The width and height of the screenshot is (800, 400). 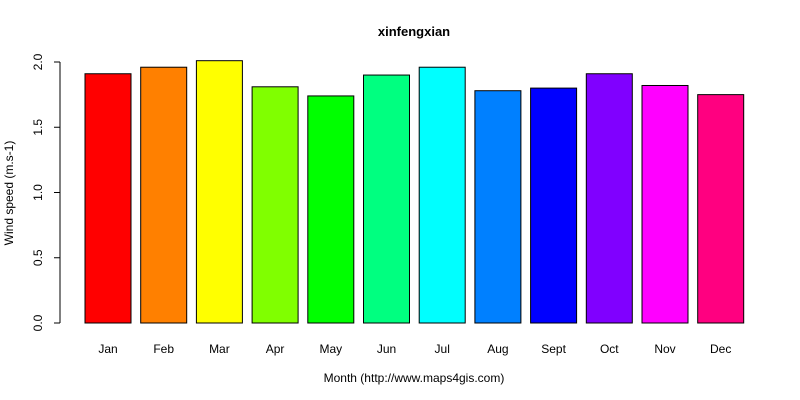 What do you see at coordinates (386, 349) in the screenshot?
I see `x-tick-label: Jun` at bounding box center [386, 349].